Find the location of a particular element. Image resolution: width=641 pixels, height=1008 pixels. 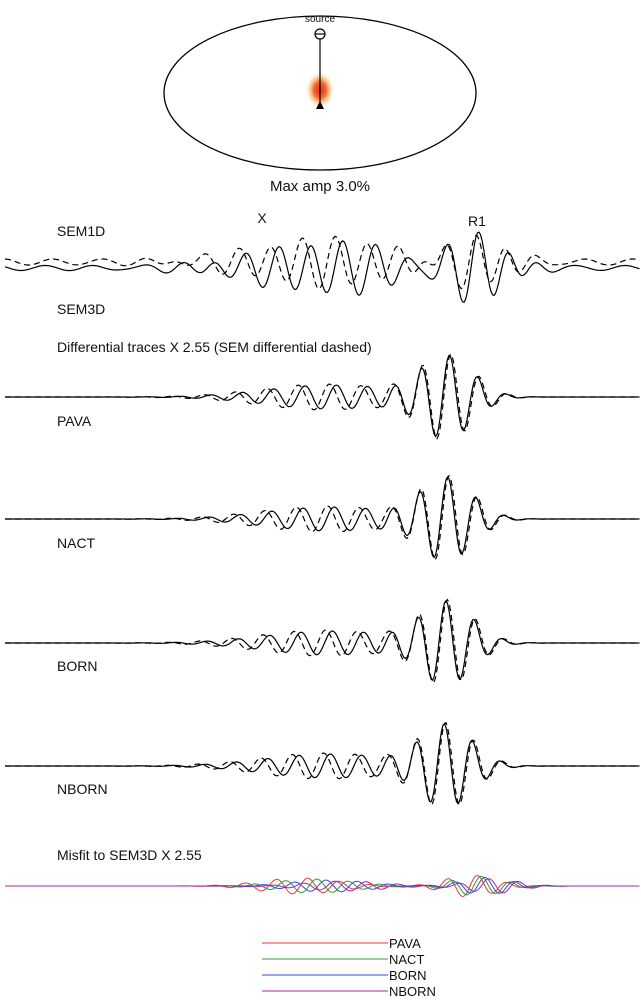

nact-trace is located at coordinates (322, 517).